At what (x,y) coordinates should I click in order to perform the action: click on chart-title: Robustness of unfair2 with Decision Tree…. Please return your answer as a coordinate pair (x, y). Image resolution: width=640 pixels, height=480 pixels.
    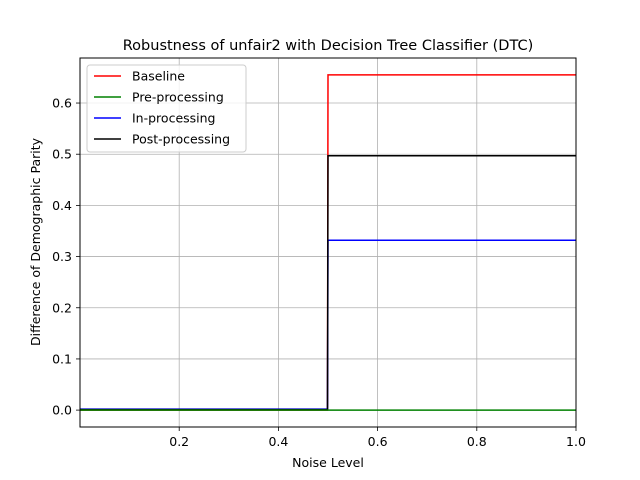
    Looking at the image, I should click on (328, 46).